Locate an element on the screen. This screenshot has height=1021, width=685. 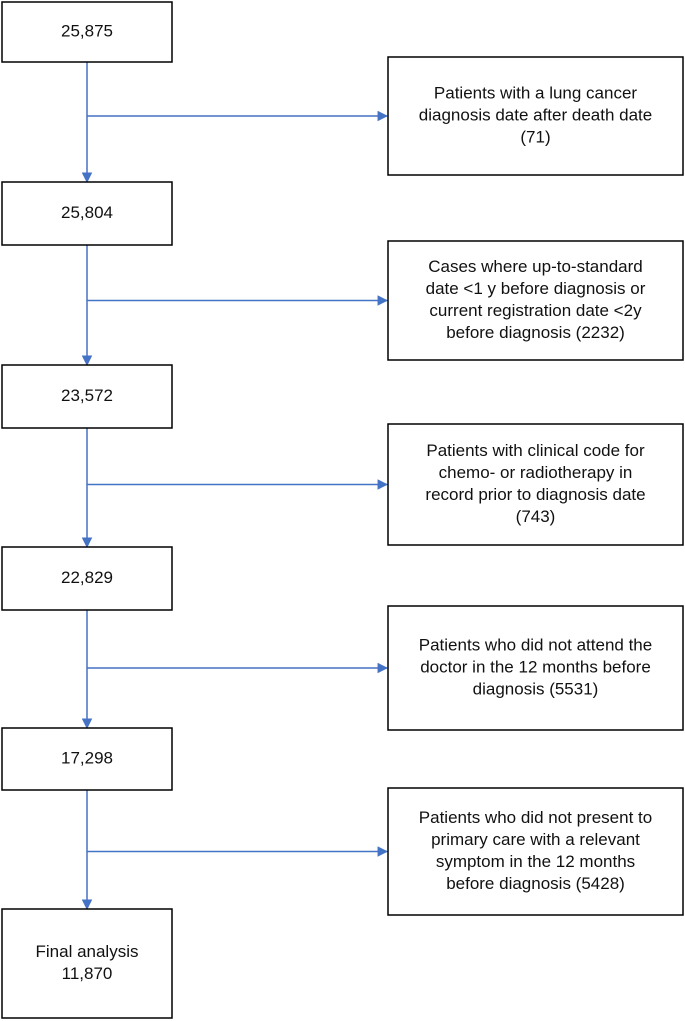
exclusion-box-text: date <1 y before diagnosis or is located at coordinates (536, 288).